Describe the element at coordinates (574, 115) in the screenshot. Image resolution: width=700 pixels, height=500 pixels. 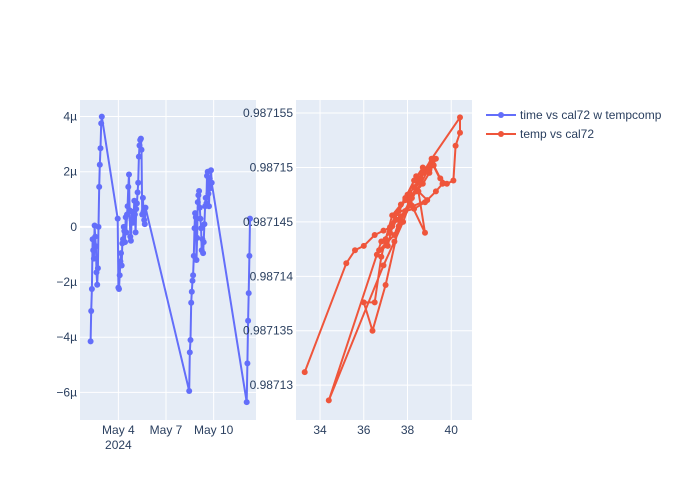
I see `legend-item-time: time vs cal72 w tempcomp` at that location.